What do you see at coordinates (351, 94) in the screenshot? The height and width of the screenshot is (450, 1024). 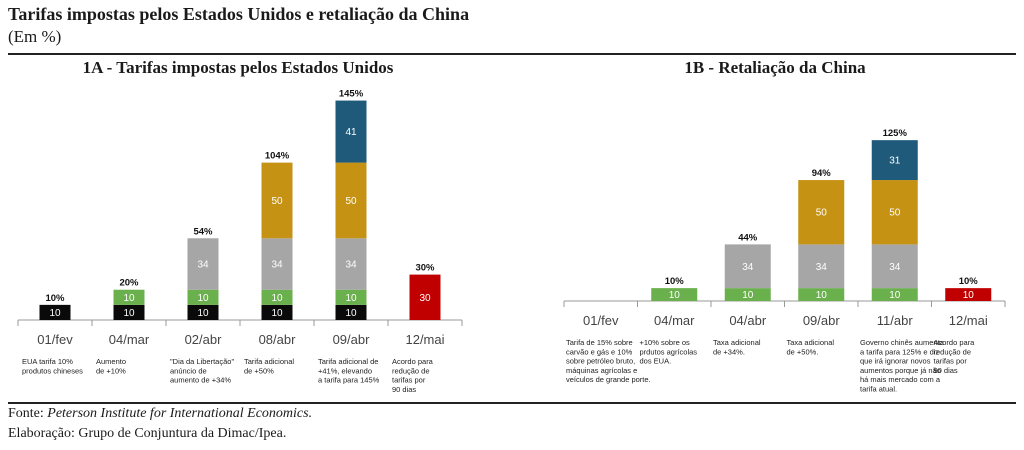 I see `chart-1a-total-label: 145%` at bounding box center [351, 94].